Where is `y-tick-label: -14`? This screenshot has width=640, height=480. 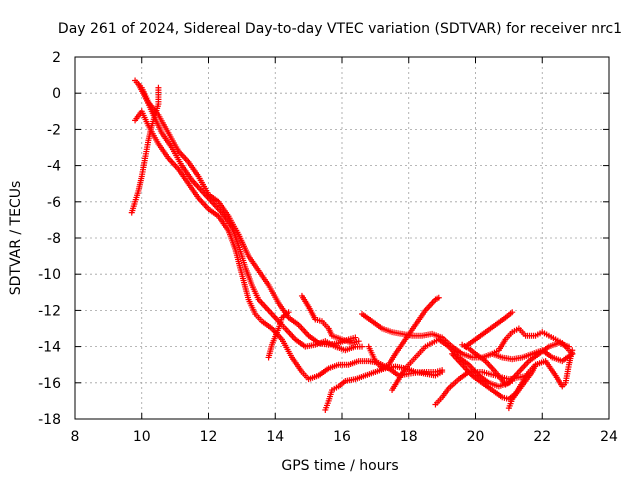
y-tick-label: -14 is located at coordinates (49, 348).